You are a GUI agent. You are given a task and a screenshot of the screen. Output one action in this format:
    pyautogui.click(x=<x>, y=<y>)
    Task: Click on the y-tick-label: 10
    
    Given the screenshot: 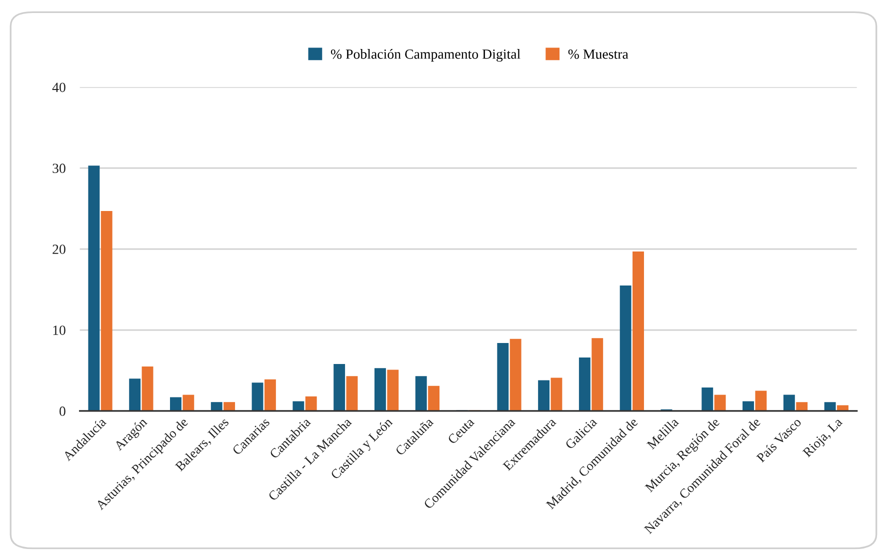 What is the action you would take?
    pyautogui.click(x=59, y=330)
    